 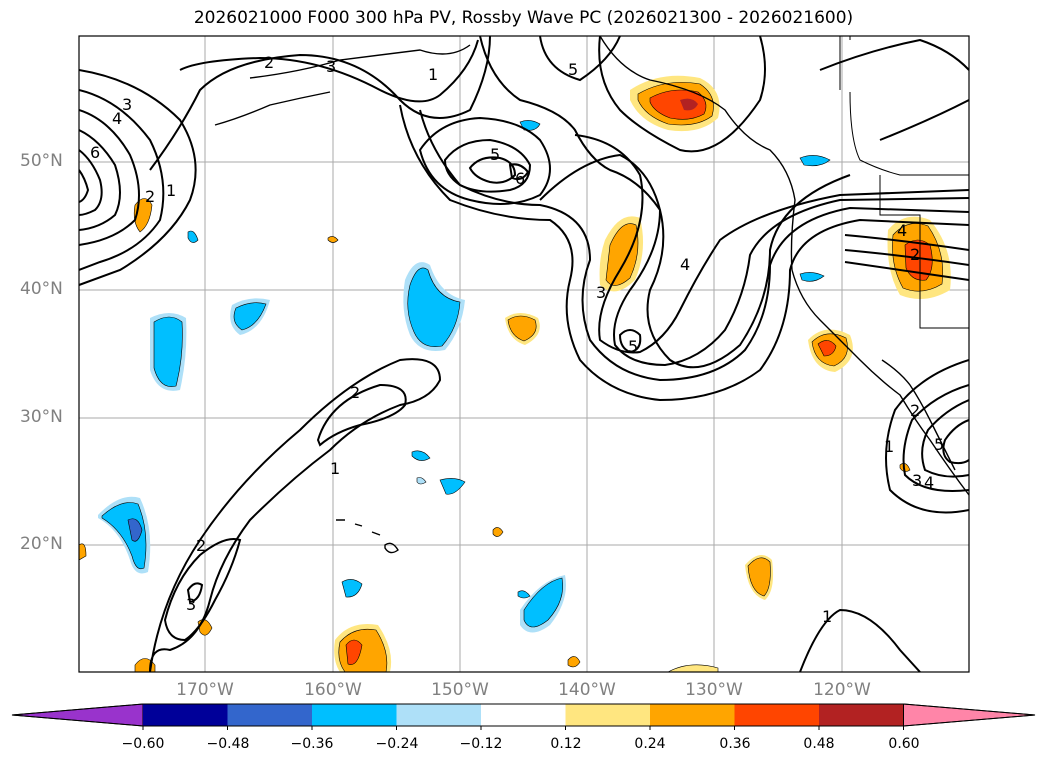 What do you see at coordinates (481, 744) in the screenshot?
I see `colorbar-tick-label: −0.12` at bounding box center [481, 744].